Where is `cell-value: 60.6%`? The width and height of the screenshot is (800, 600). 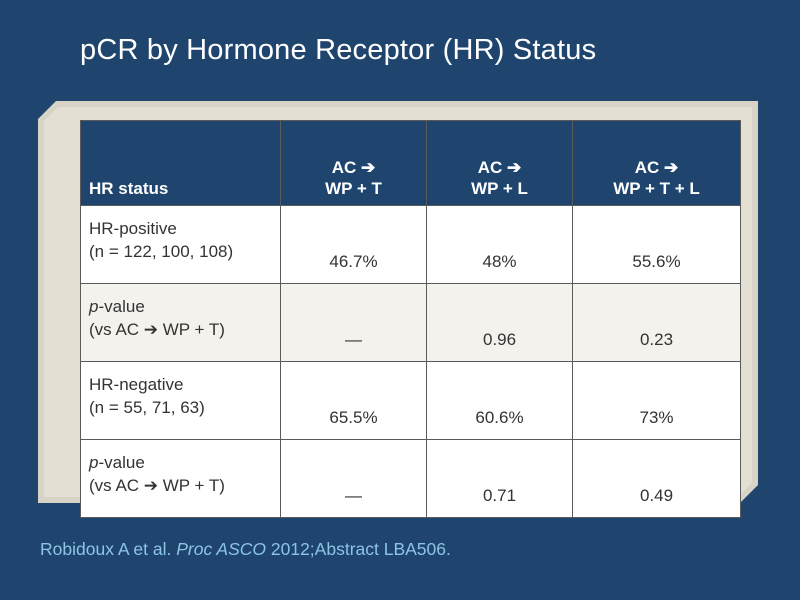
cell-value: 60.6% is located at coordinates (499, 400).